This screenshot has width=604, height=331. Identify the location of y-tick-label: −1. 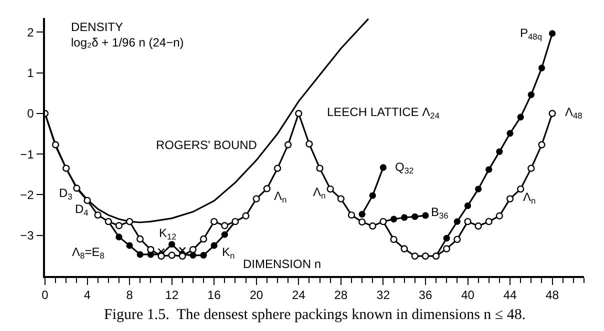
(27, 154).